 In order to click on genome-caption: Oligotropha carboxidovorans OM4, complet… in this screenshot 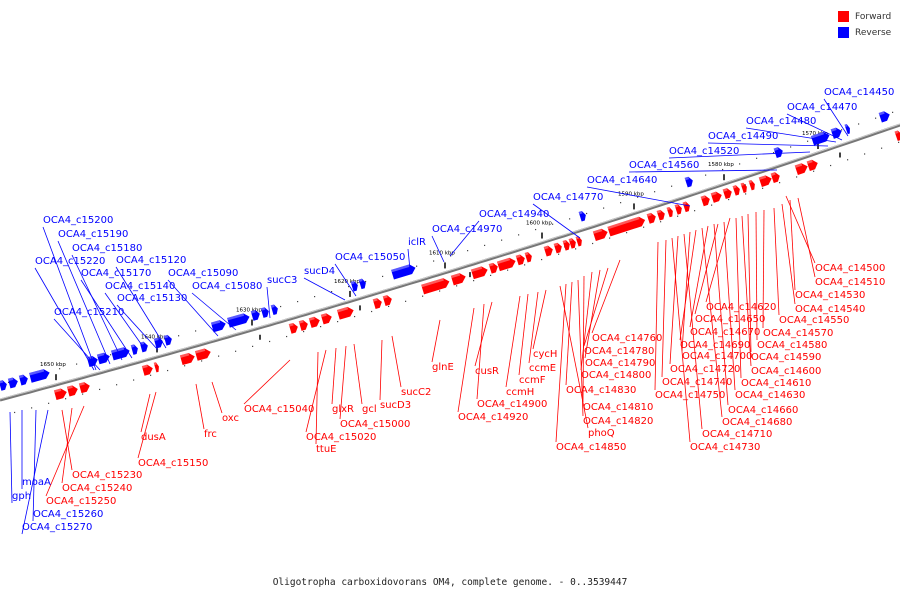, I will do `click(450, 582)`.